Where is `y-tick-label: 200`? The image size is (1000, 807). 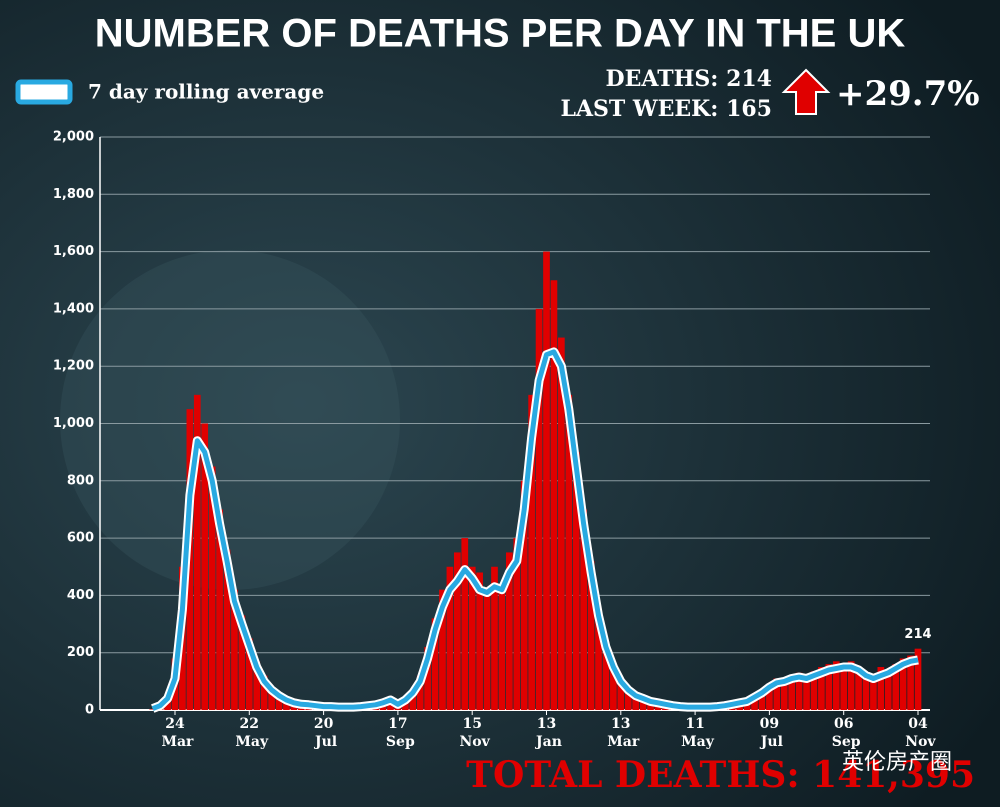
y-tick-label: 200 is located at coordinates (80, 652).